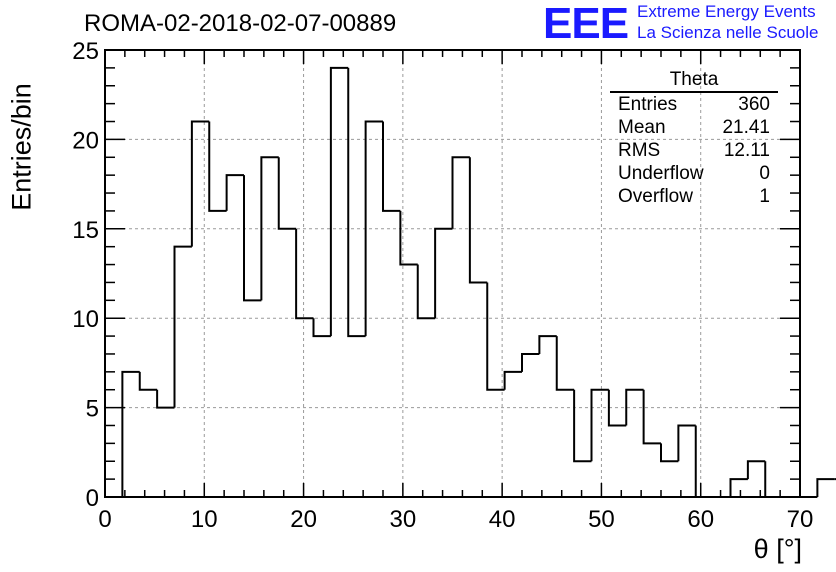 The height and width of the screenshot is (572, 836). I want to click on eee-logo: EEE, so click(586, 24).